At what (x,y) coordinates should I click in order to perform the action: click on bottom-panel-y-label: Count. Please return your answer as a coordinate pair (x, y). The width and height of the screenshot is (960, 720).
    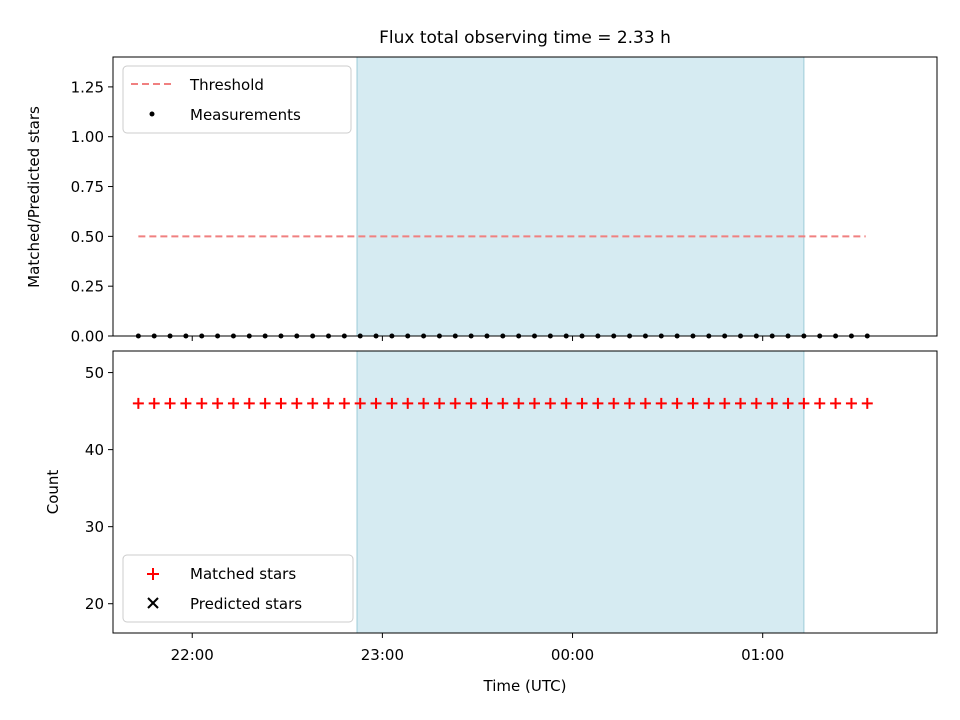
    Looking at the image, I should click on (53, 492).